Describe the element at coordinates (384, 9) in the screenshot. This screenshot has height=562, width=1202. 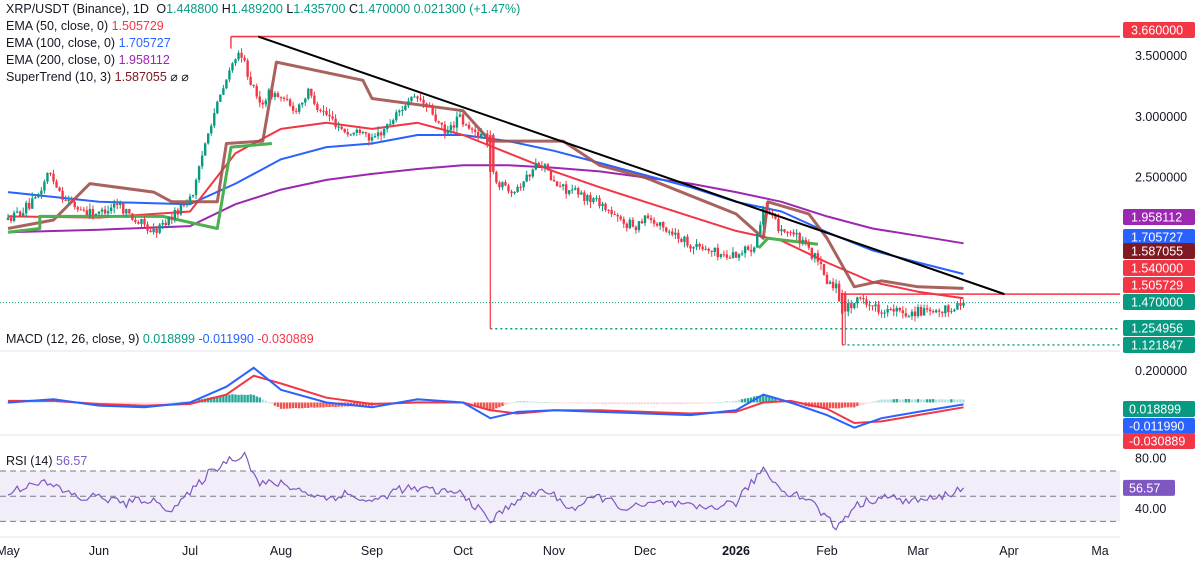
I see `close-value: 1.470000` at that location.